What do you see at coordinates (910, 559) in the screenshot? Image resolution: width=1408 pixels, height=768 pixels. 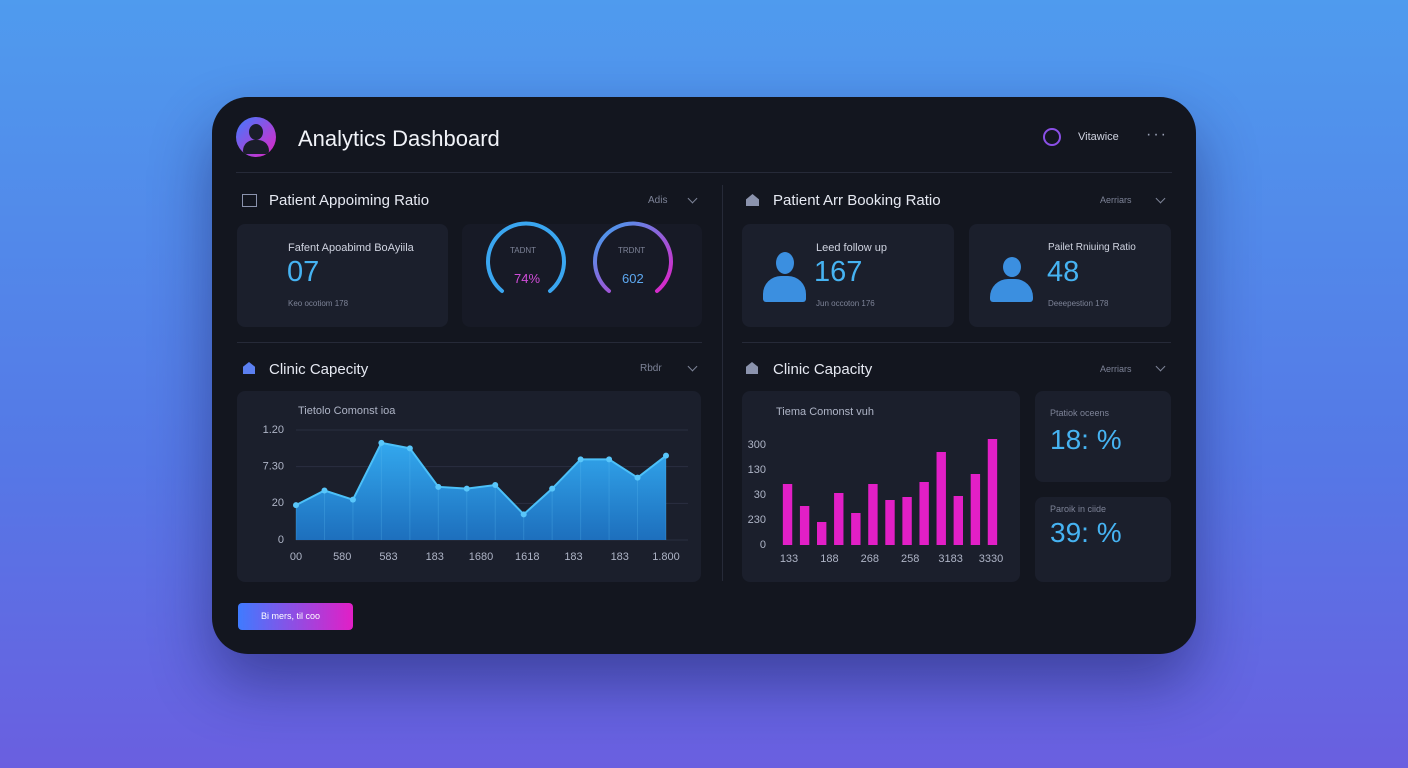 I see `x-tick-label: 258` at bounding box center [910, 559].